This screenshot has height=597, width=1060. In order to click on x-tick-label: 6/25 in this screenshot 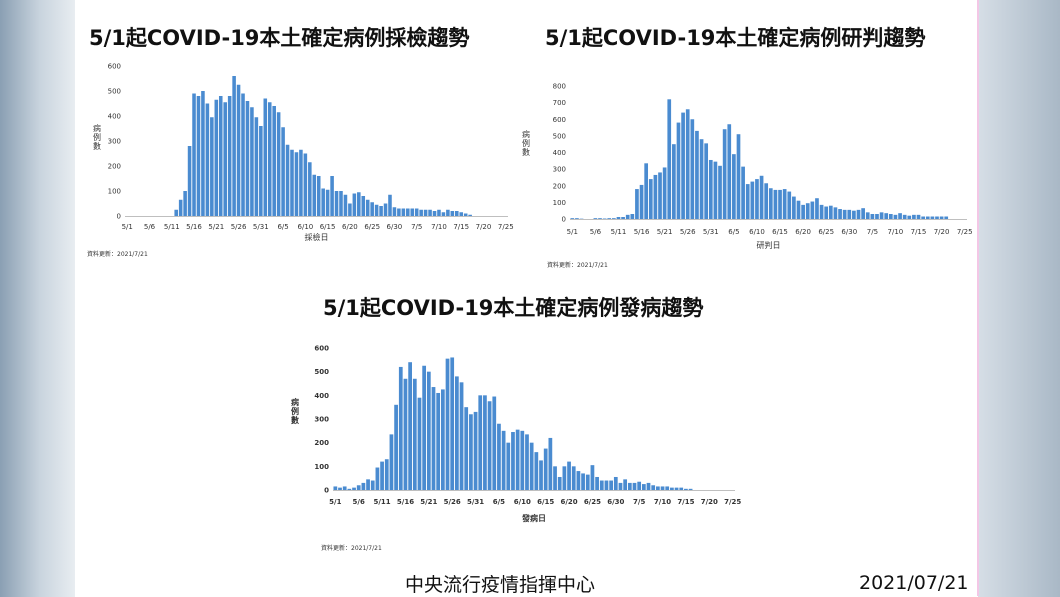, I will do `click(372, 227)`.